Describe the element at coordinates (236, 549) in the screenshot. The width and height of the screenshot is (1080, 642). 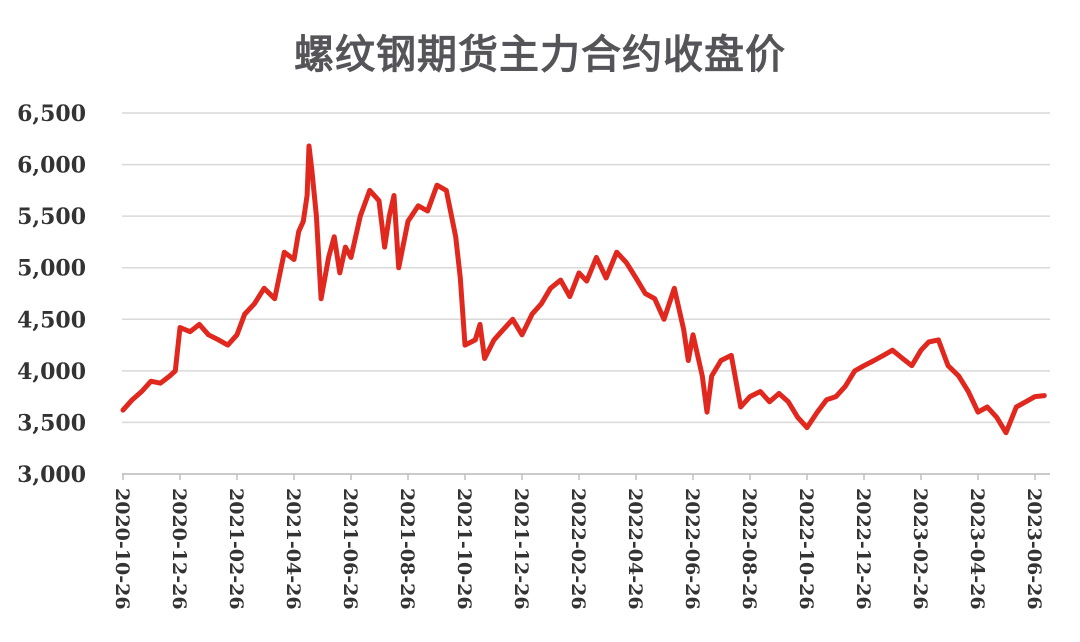
I see `x-tick-label: 2021-02-26` at that location.